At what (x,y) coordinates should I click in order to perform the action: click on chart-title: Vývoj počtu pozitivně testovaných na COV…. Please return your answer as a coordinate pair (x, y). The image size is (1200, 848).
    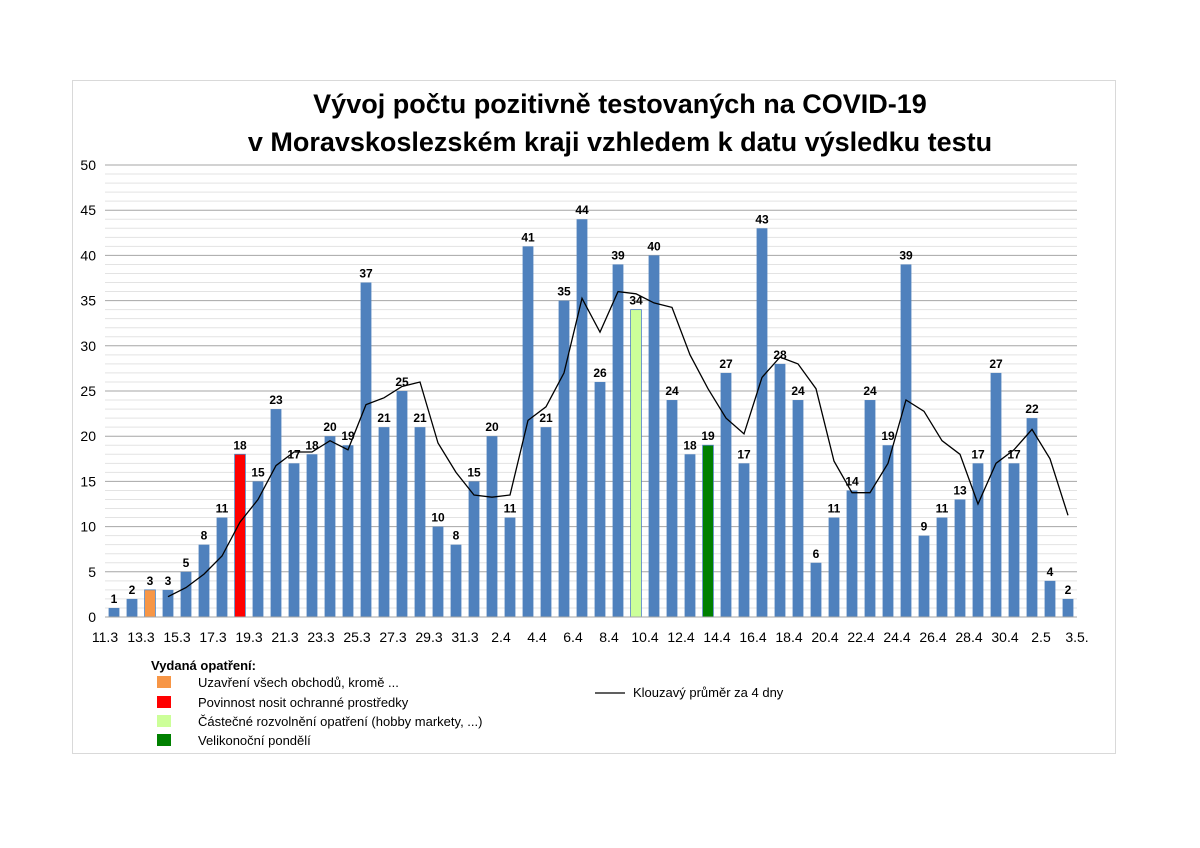
    Looking at the image, I should click on (620, 123).